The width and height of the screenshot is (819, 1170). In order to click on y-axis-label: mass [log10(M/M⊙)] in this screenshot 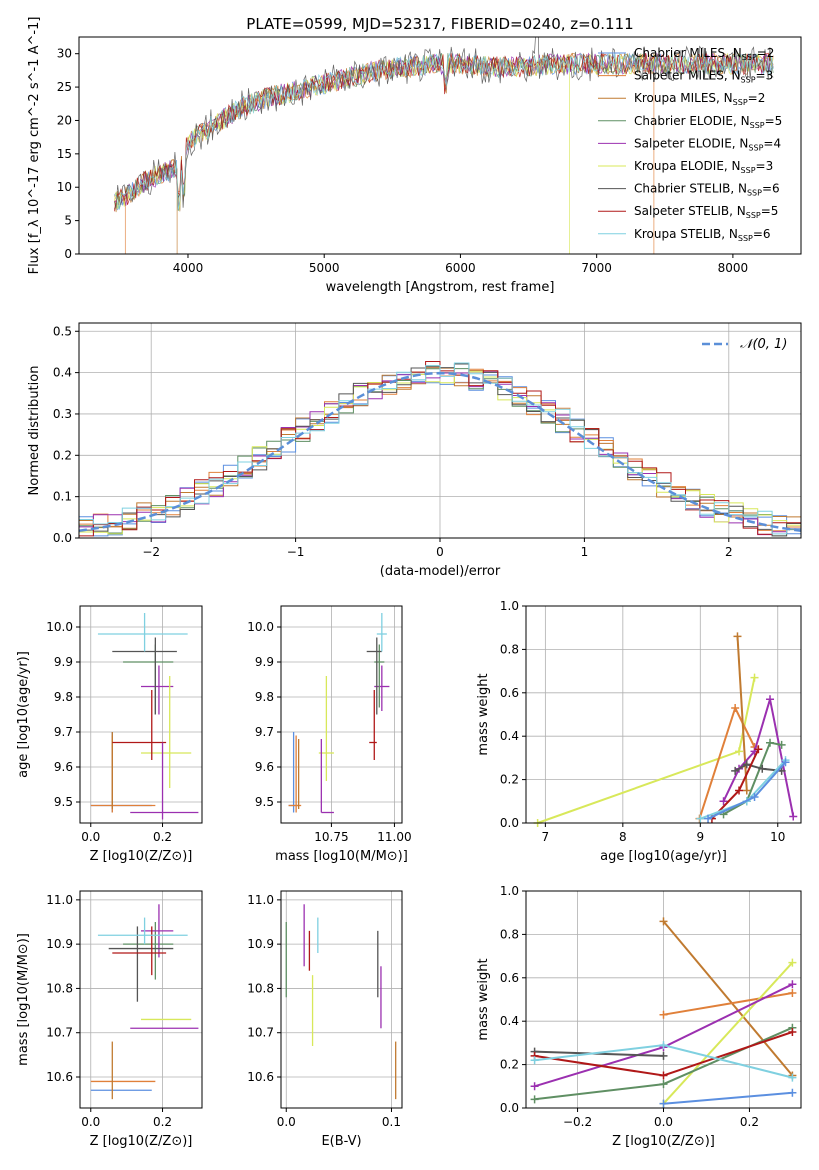, I will do `click(23, 999)`.